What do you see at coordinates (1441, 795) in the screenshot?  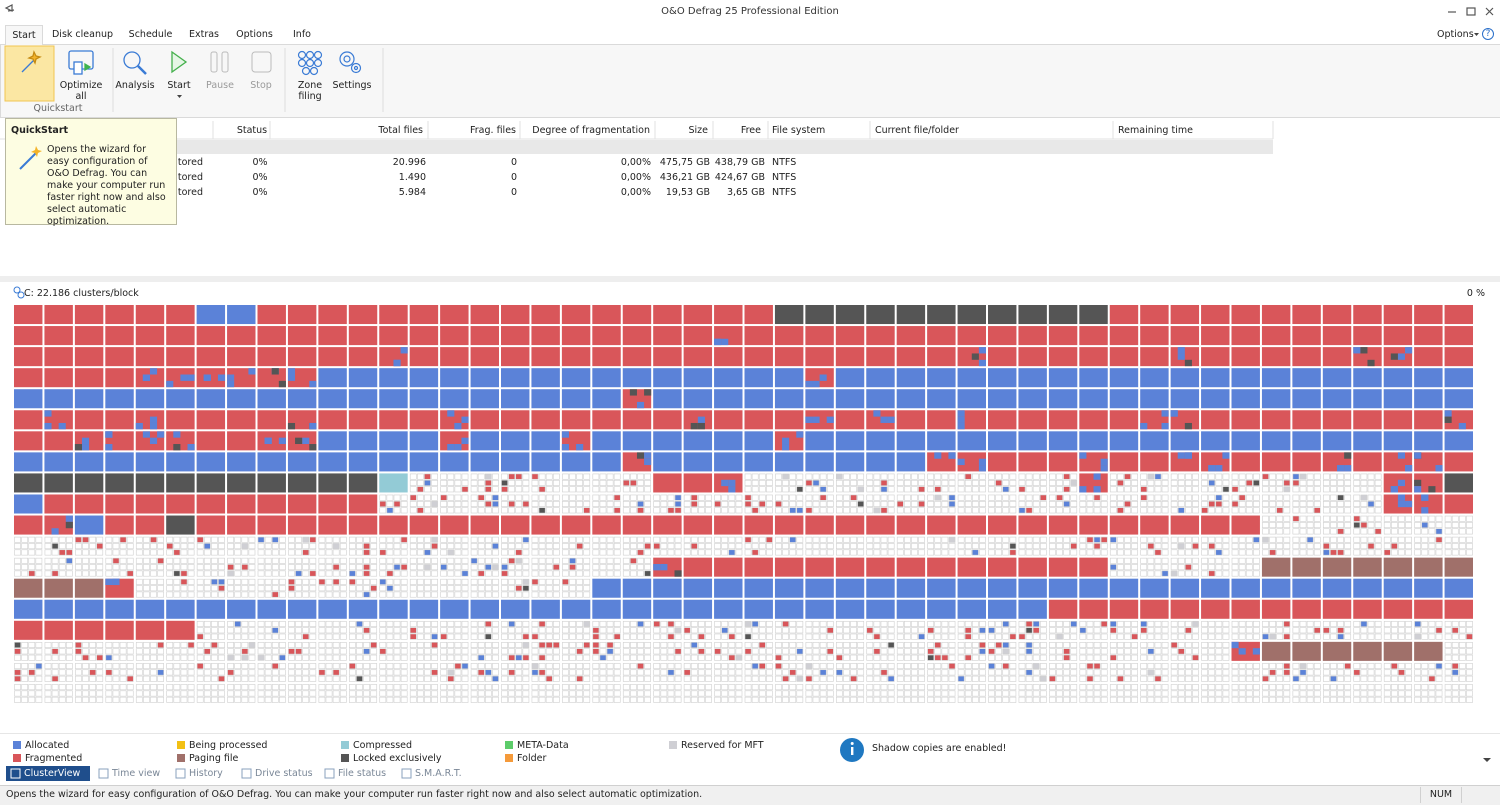 I see `status-indicator: NUM` at bounding box center [1441, 795].